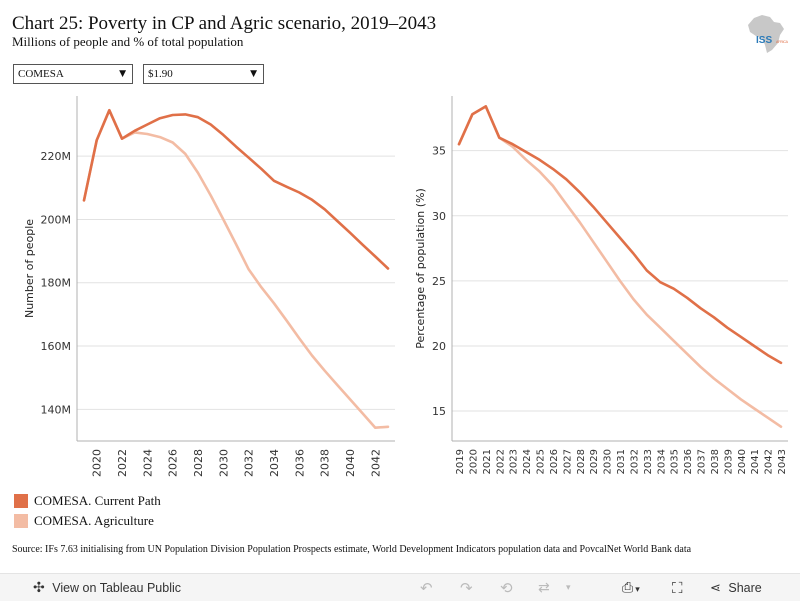  I want to click on redo-icon: ↷, so click(466, 588).